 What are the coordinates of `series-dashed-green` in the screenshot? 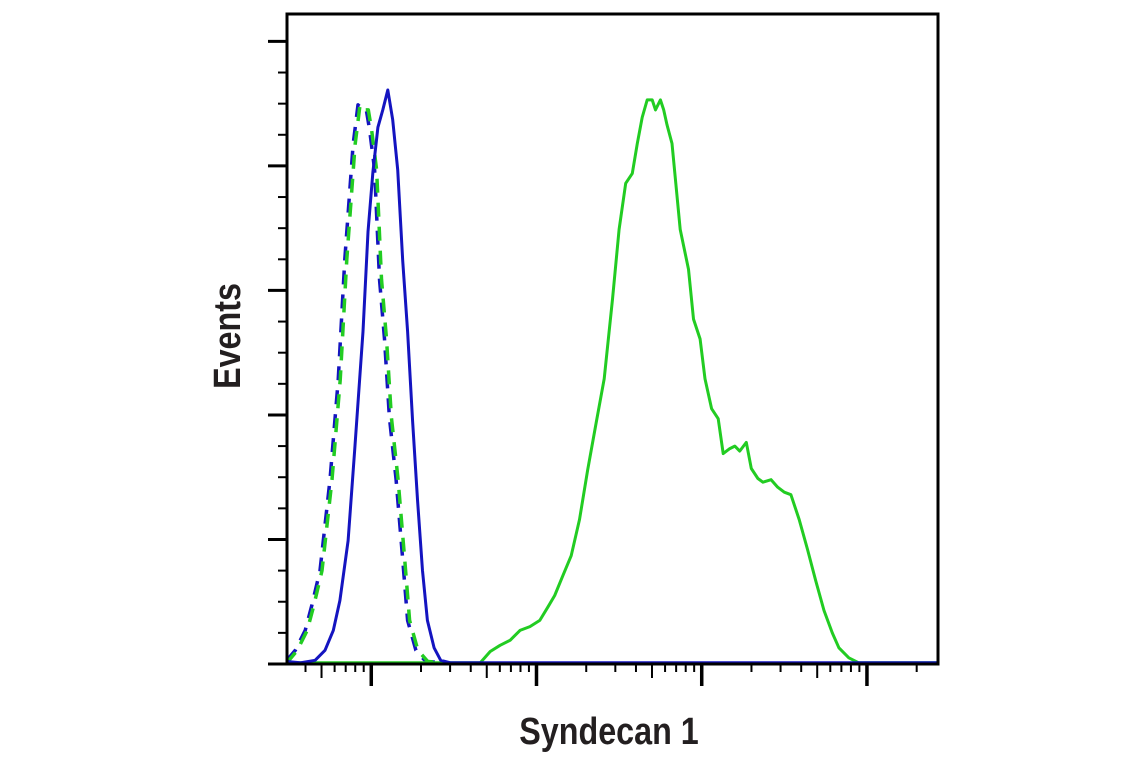 It's located at (367, 384).